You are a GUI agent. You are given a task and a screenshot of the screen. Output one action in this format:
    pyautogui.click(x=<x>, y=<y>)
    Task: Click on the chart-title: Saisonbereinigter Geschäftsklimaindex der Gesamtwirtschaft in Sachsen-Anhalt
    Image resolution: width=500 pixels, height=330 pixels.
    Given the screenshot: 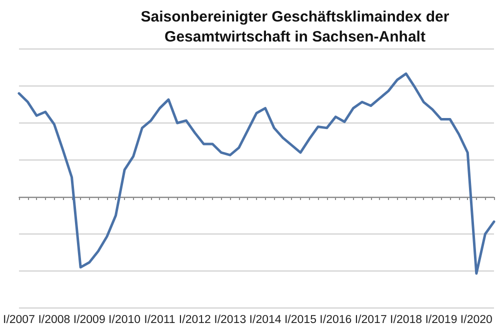 What is the action you would take?
    pyautogui.click(x=295, y=27)
    